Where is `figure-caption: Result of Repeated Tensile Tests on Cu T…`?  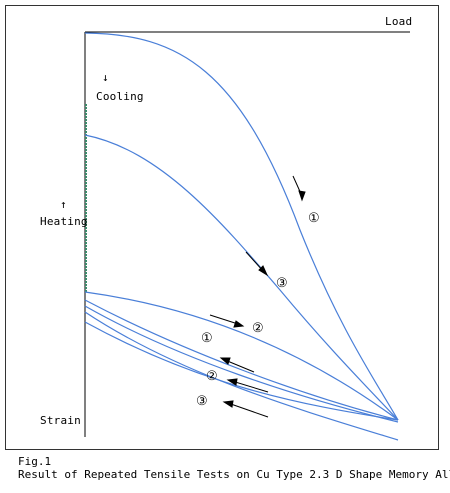
figure-caption: Result of Repeated Tensile Tests on Cu T… is located at coordinates (234, 474).